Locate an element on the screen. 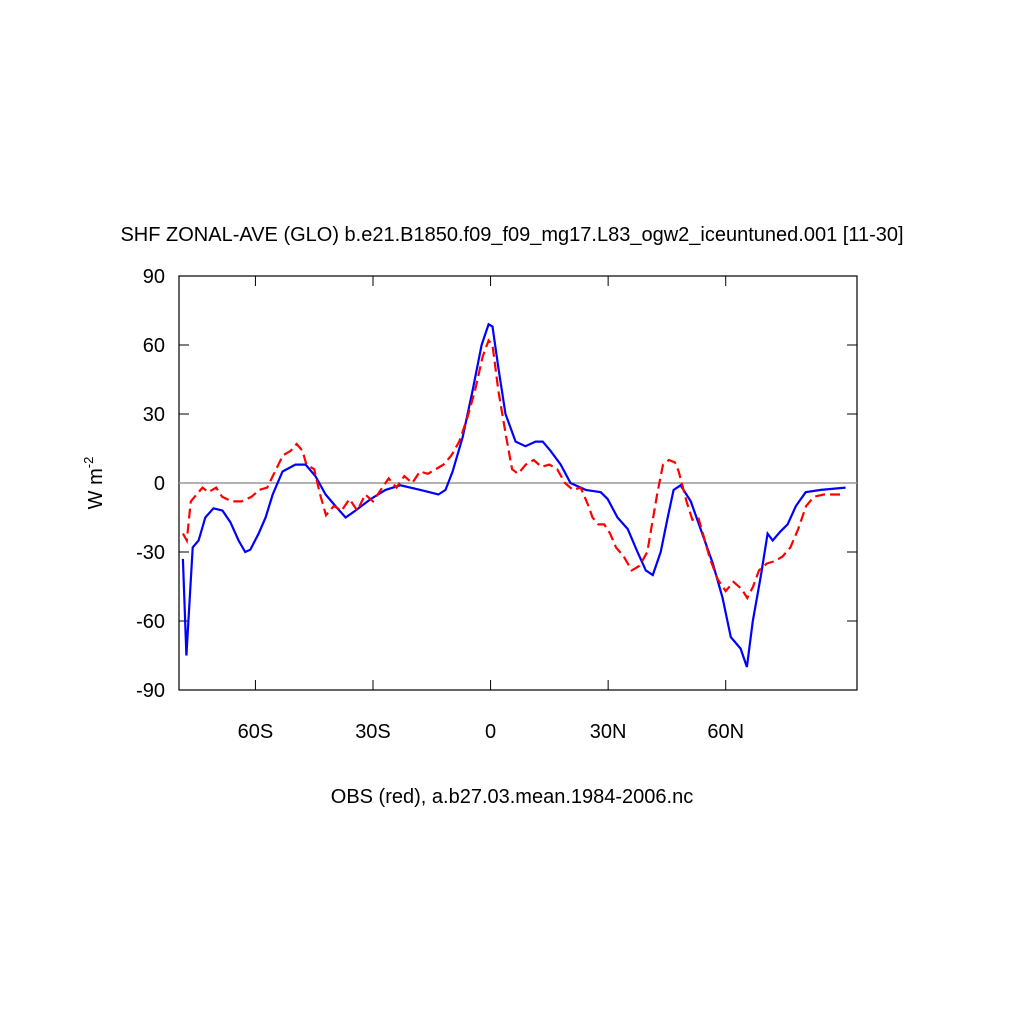  x-tick-label: 60N is located at coordinates (725, 732).